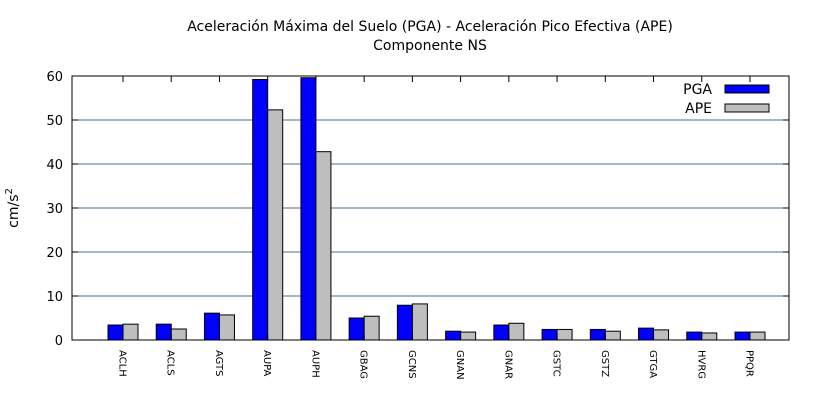 This screenshot has height=400, width=820. I want to click on y-tick-label: 40, so click(54, 165).